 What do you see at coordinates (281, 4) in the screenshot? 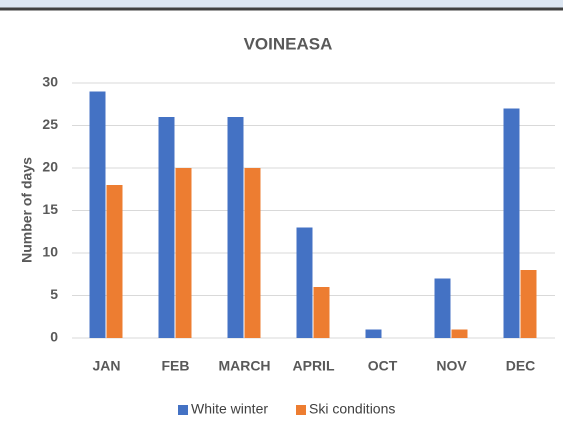
I see `top-band` at bounding box center [281, 4].